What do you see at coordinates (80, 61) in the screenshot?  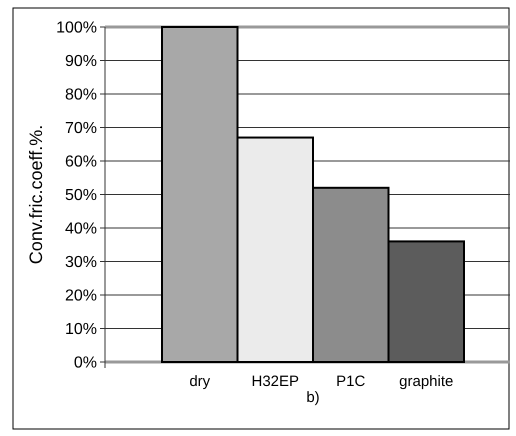 I see `y-tick-label: 90%` at bounding box center [80, 61].